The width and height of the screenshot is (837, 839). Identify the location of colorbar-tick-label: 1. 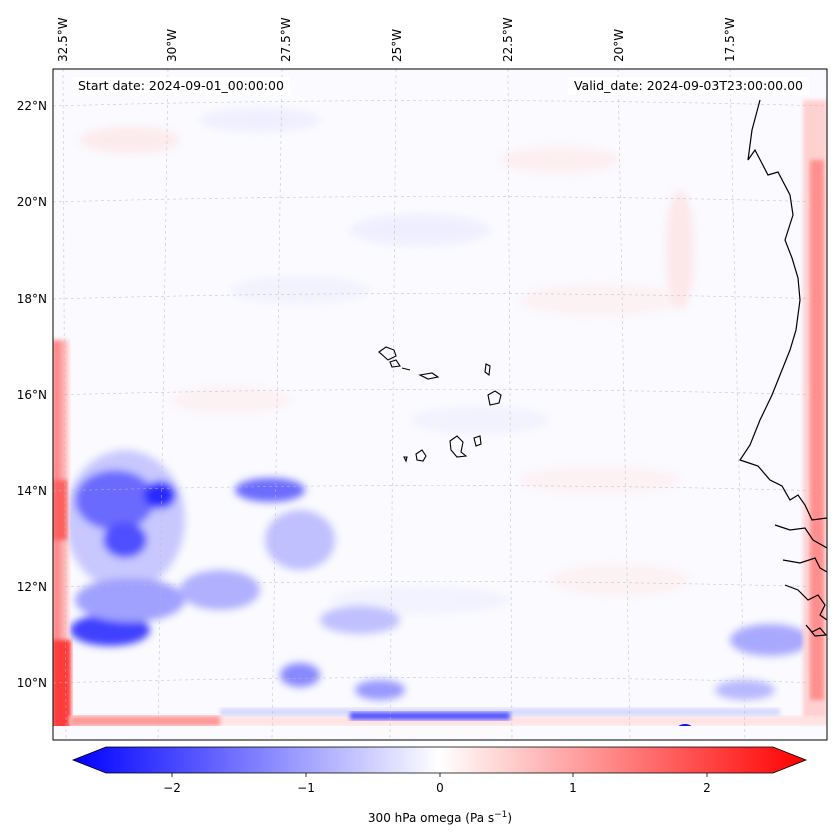
(573, 788).